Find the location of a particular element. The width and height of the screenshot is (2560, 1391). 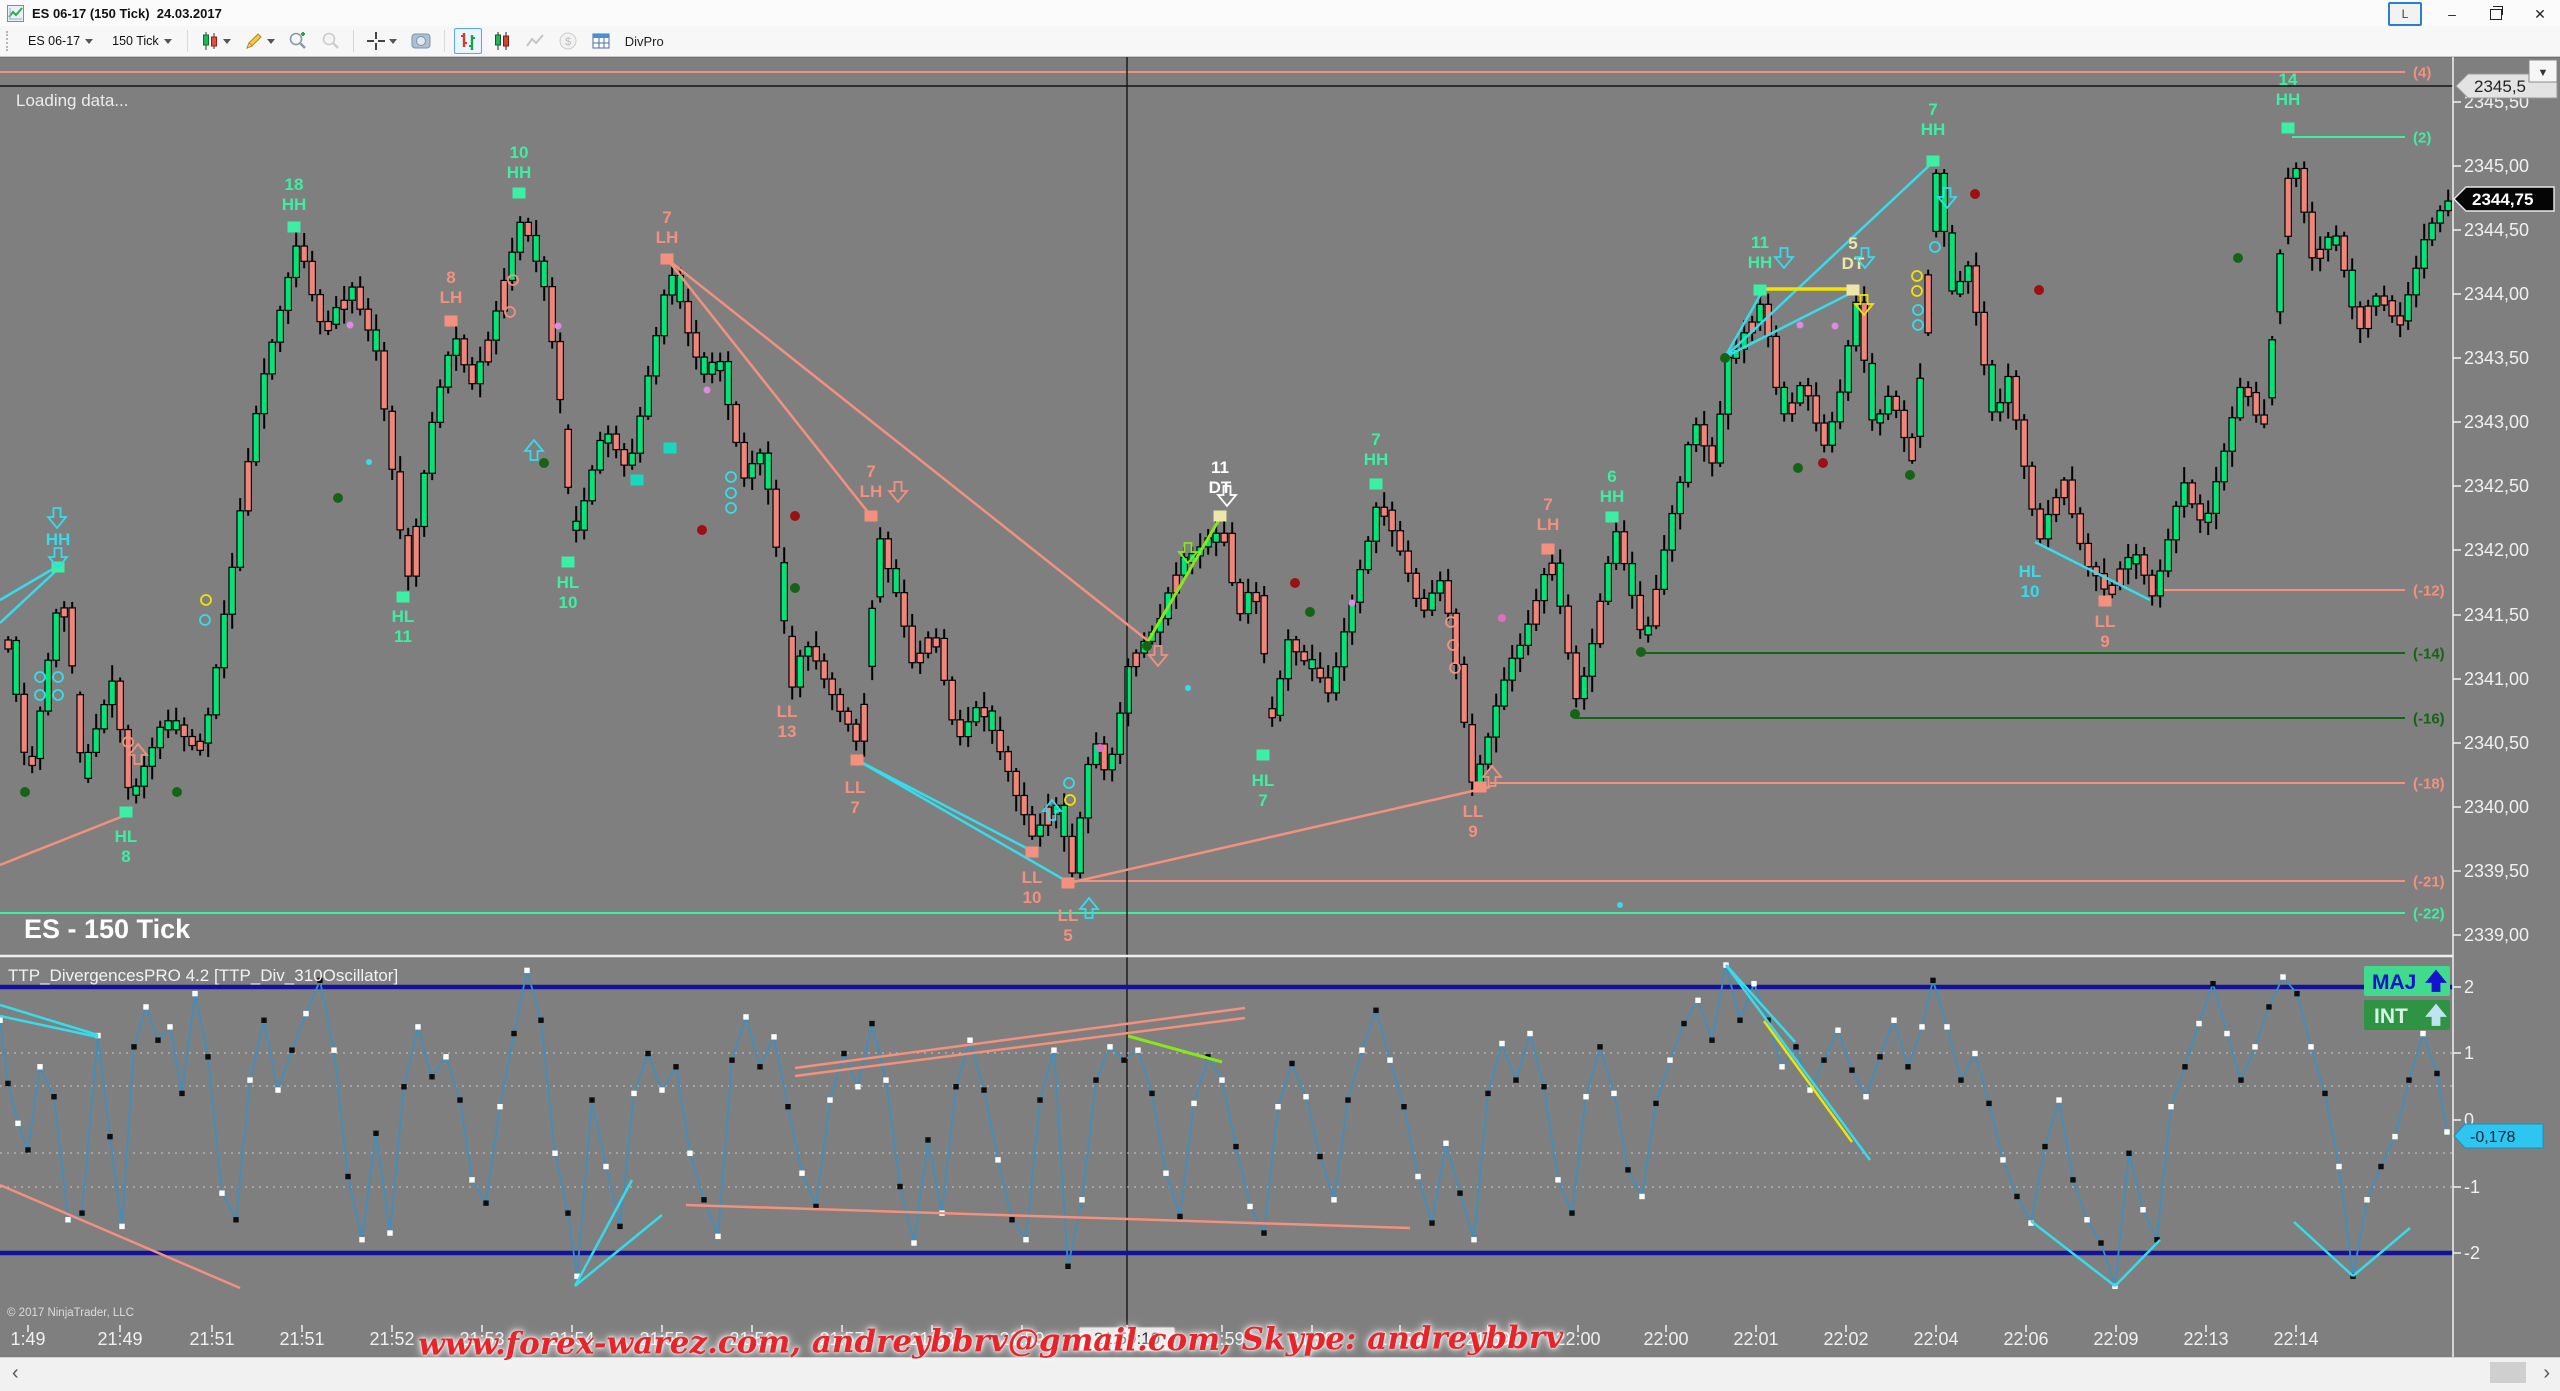

scroll-right-icon: › is located at coordinates (2546, 1373).